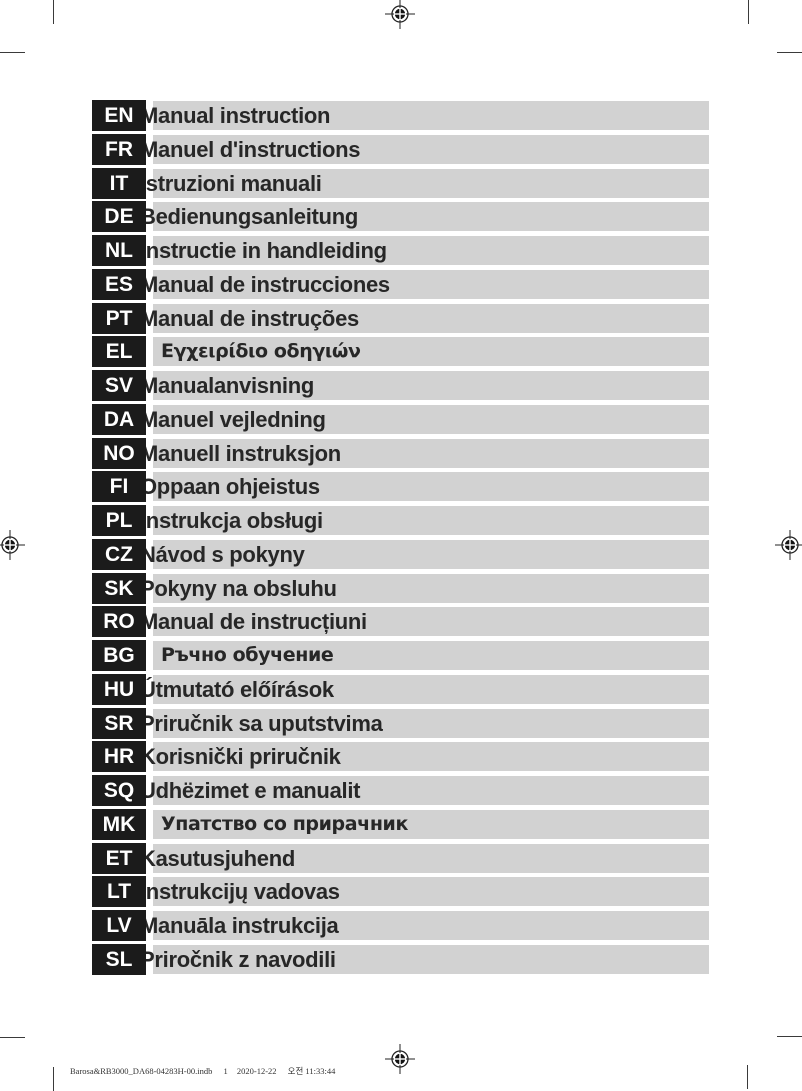 The image size is (802, 1091). I want to click on language-title: Manuell instruksjon, so click(240, 453).